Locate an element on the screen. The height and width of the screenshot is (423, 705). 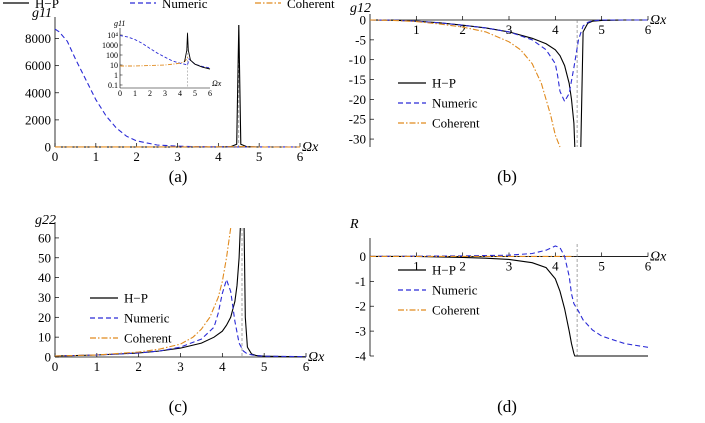
panel-d-ytick-label: -3 is located at coordinates (360, 331).